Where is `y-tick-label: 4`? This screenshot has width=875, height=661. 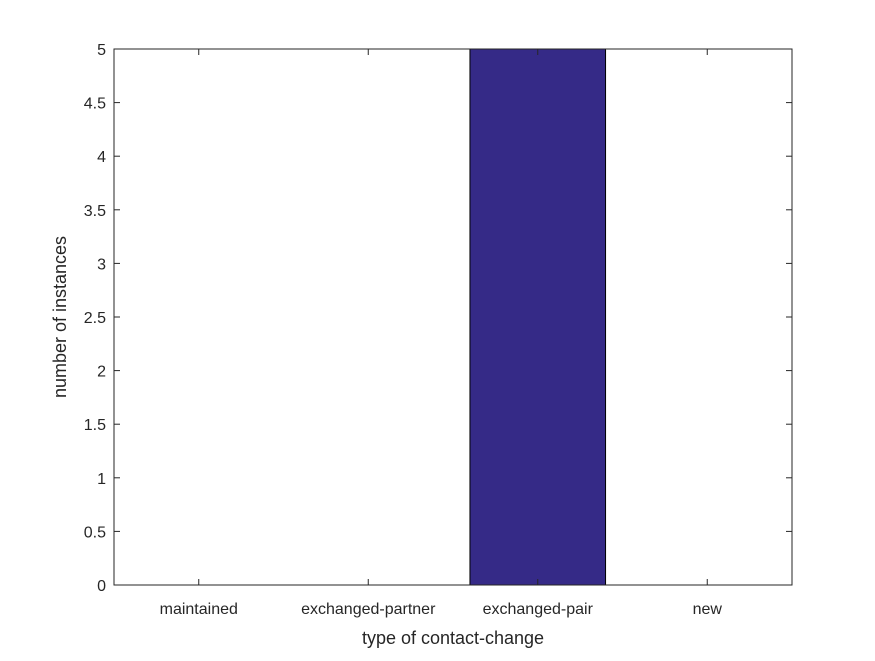 y-tick-label: 4 is located at coordinates (101, 157).